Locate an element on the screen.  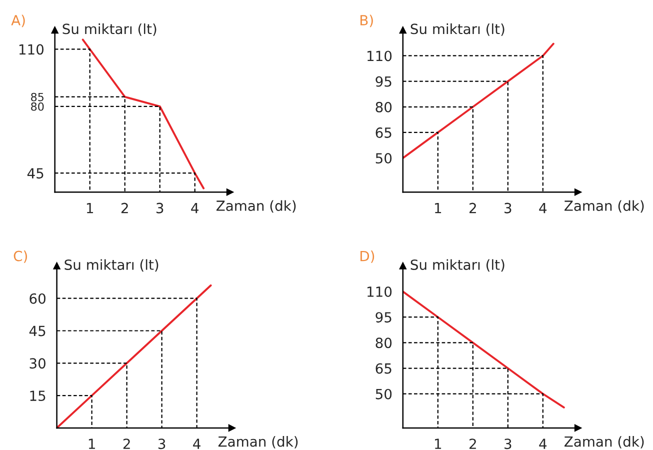
y-tick-label: 30 is located at coordinates (38, 363).